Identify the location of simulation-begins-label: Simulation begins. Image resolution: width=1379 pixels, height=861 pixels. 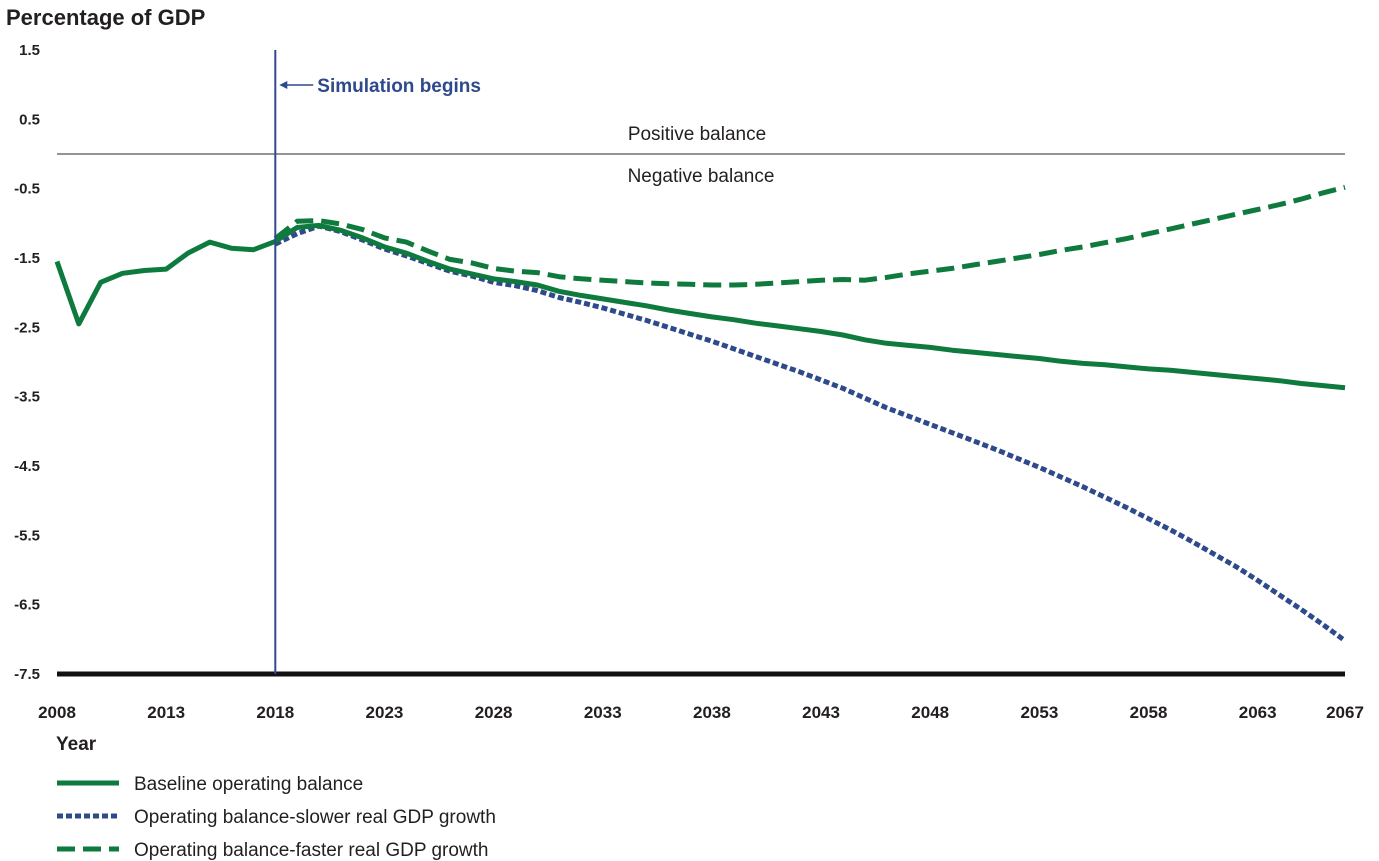
(399, 86).